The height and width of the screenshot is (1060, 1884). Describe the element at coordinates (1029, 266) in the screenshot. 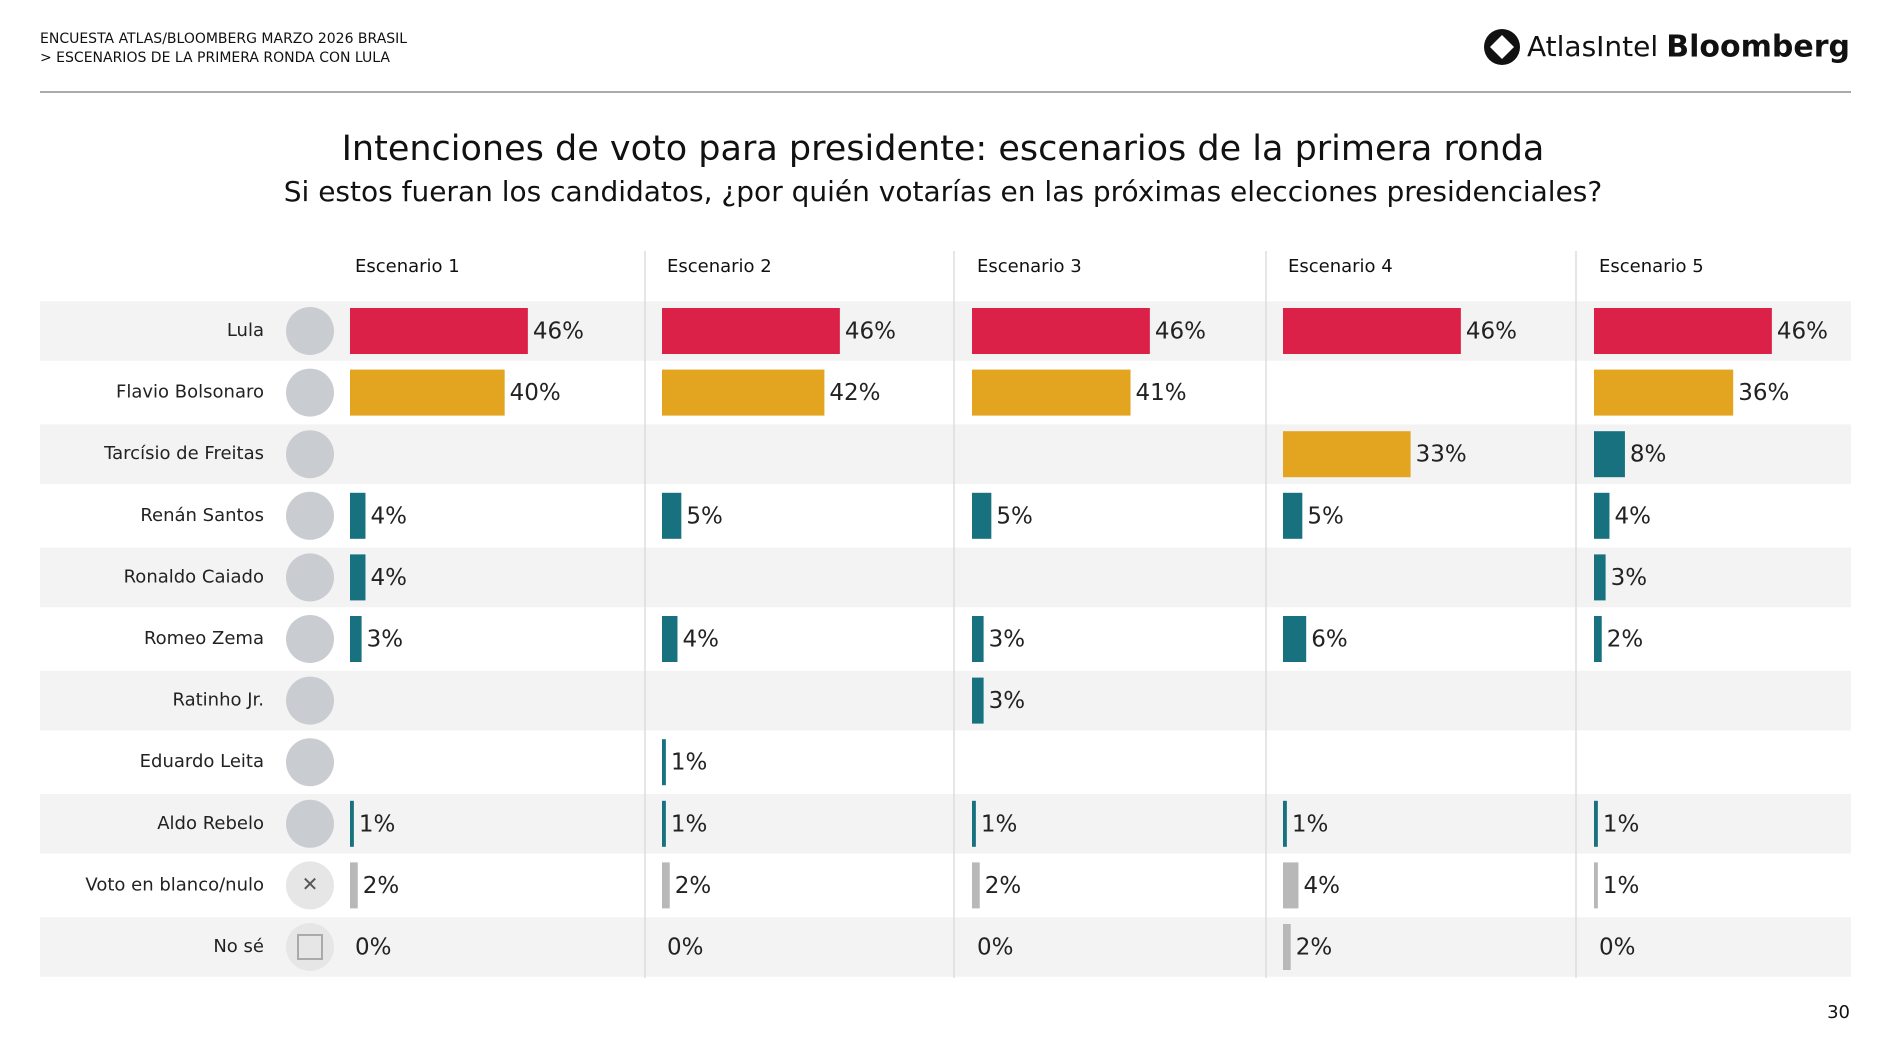

I see `scenario-label: Escenario 3` at that location.